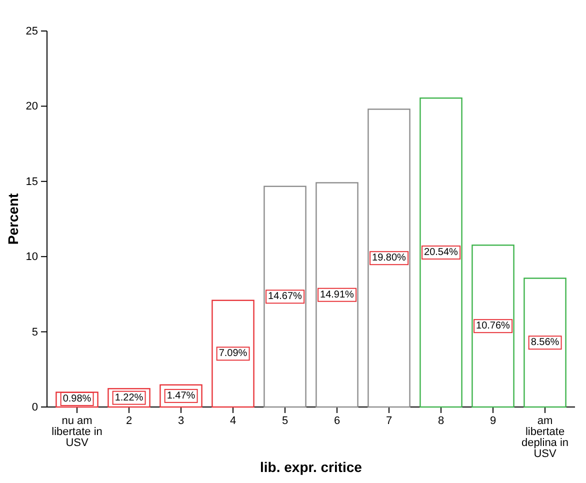 The image size is (586, 483). I want to click on data-label: 14.91%, so click(337, 294).